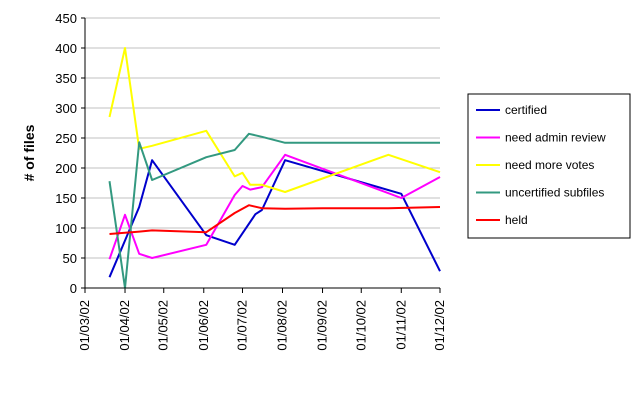 This screenshot has width=640, height=400. Describe the element at coordinates (555, 138) in the screenshot. I see `legend-label: need admin review` at that location.